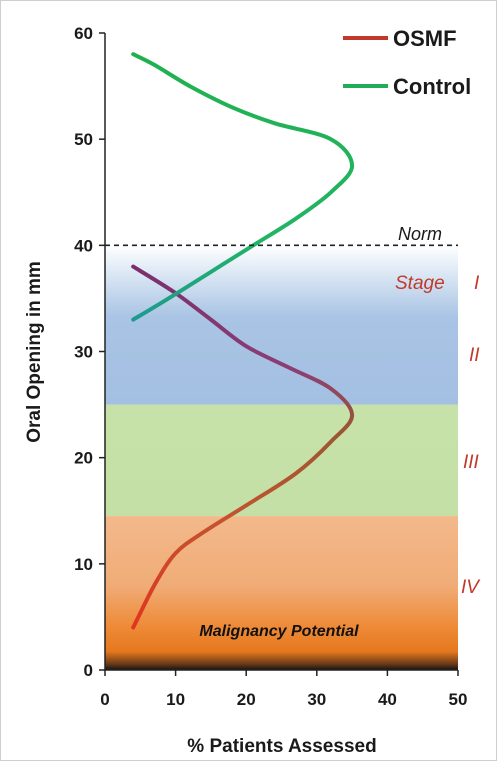 This screenshot has width=499, height=763. What do you see at coordinates (281, 325) in the screenshot?
I see `stage-band-ii` at bounding box center [281, 325].